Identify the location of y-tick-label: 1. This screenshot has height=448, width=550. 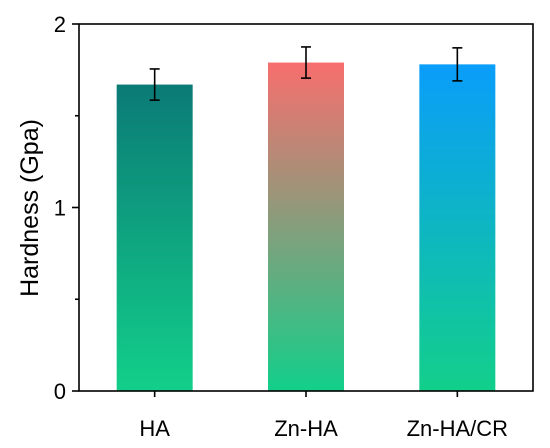
(60, 208).